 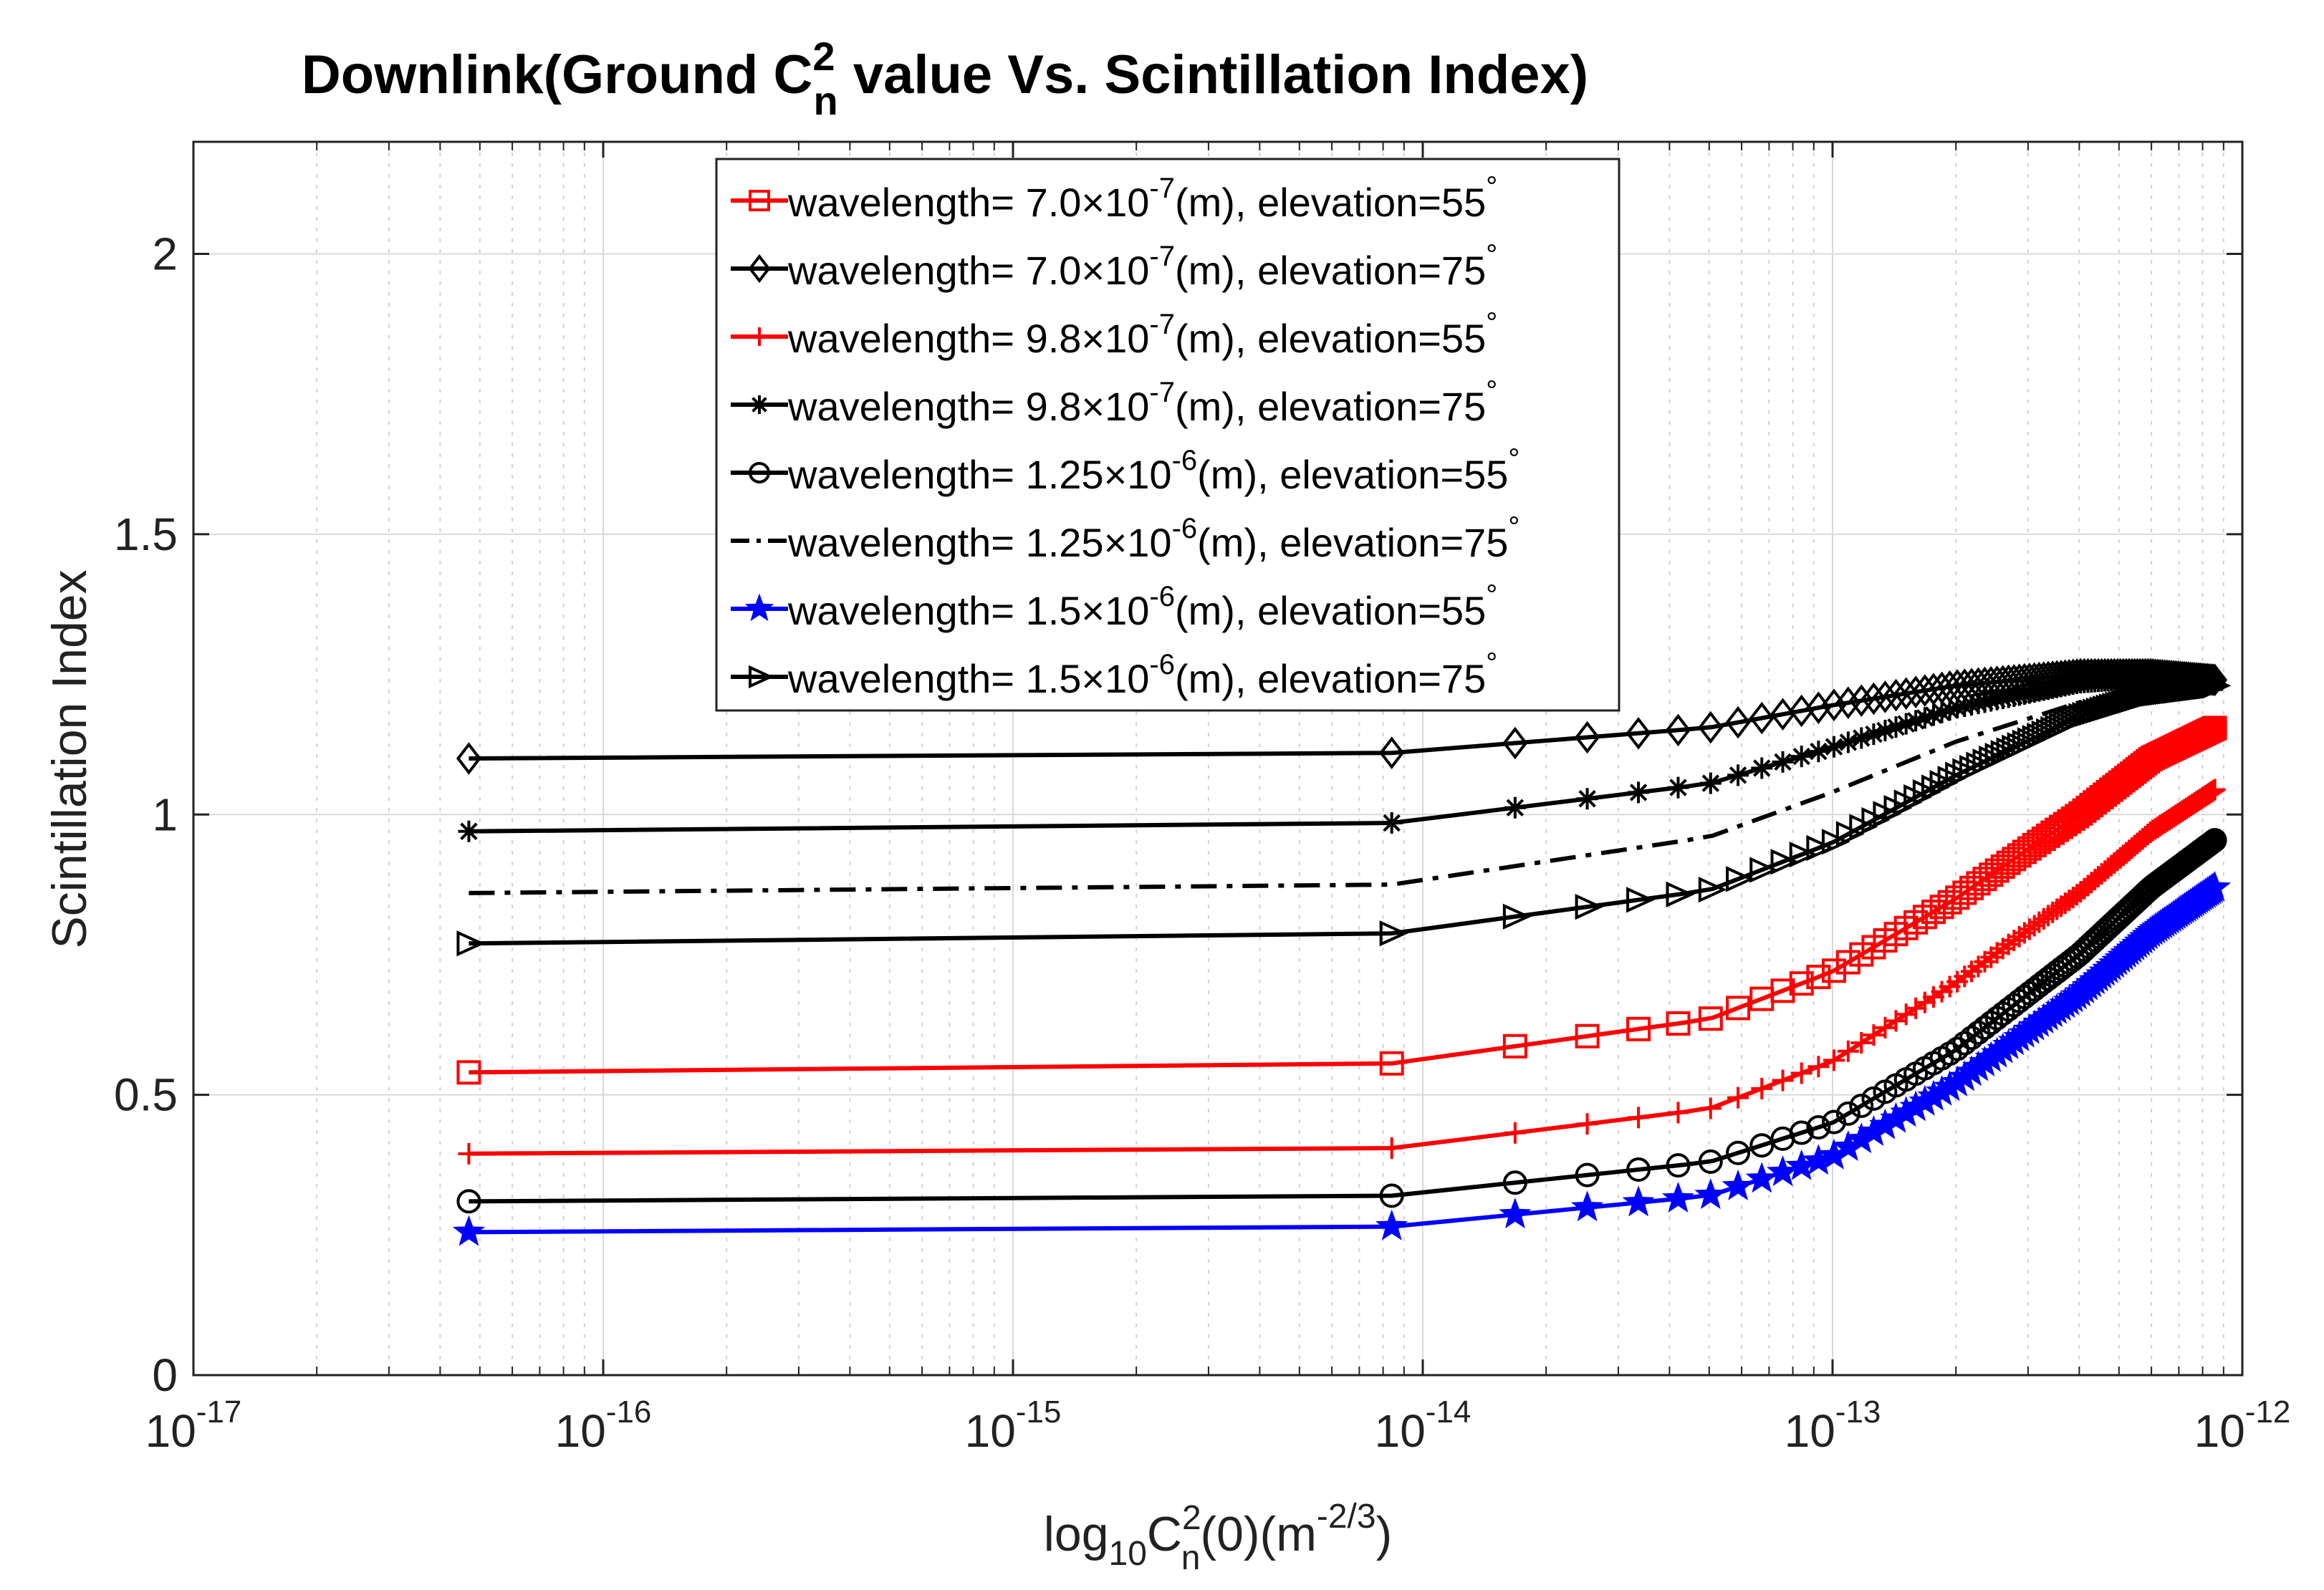 I want to click on y-tick-label: 2, so click(x=165, y=254).